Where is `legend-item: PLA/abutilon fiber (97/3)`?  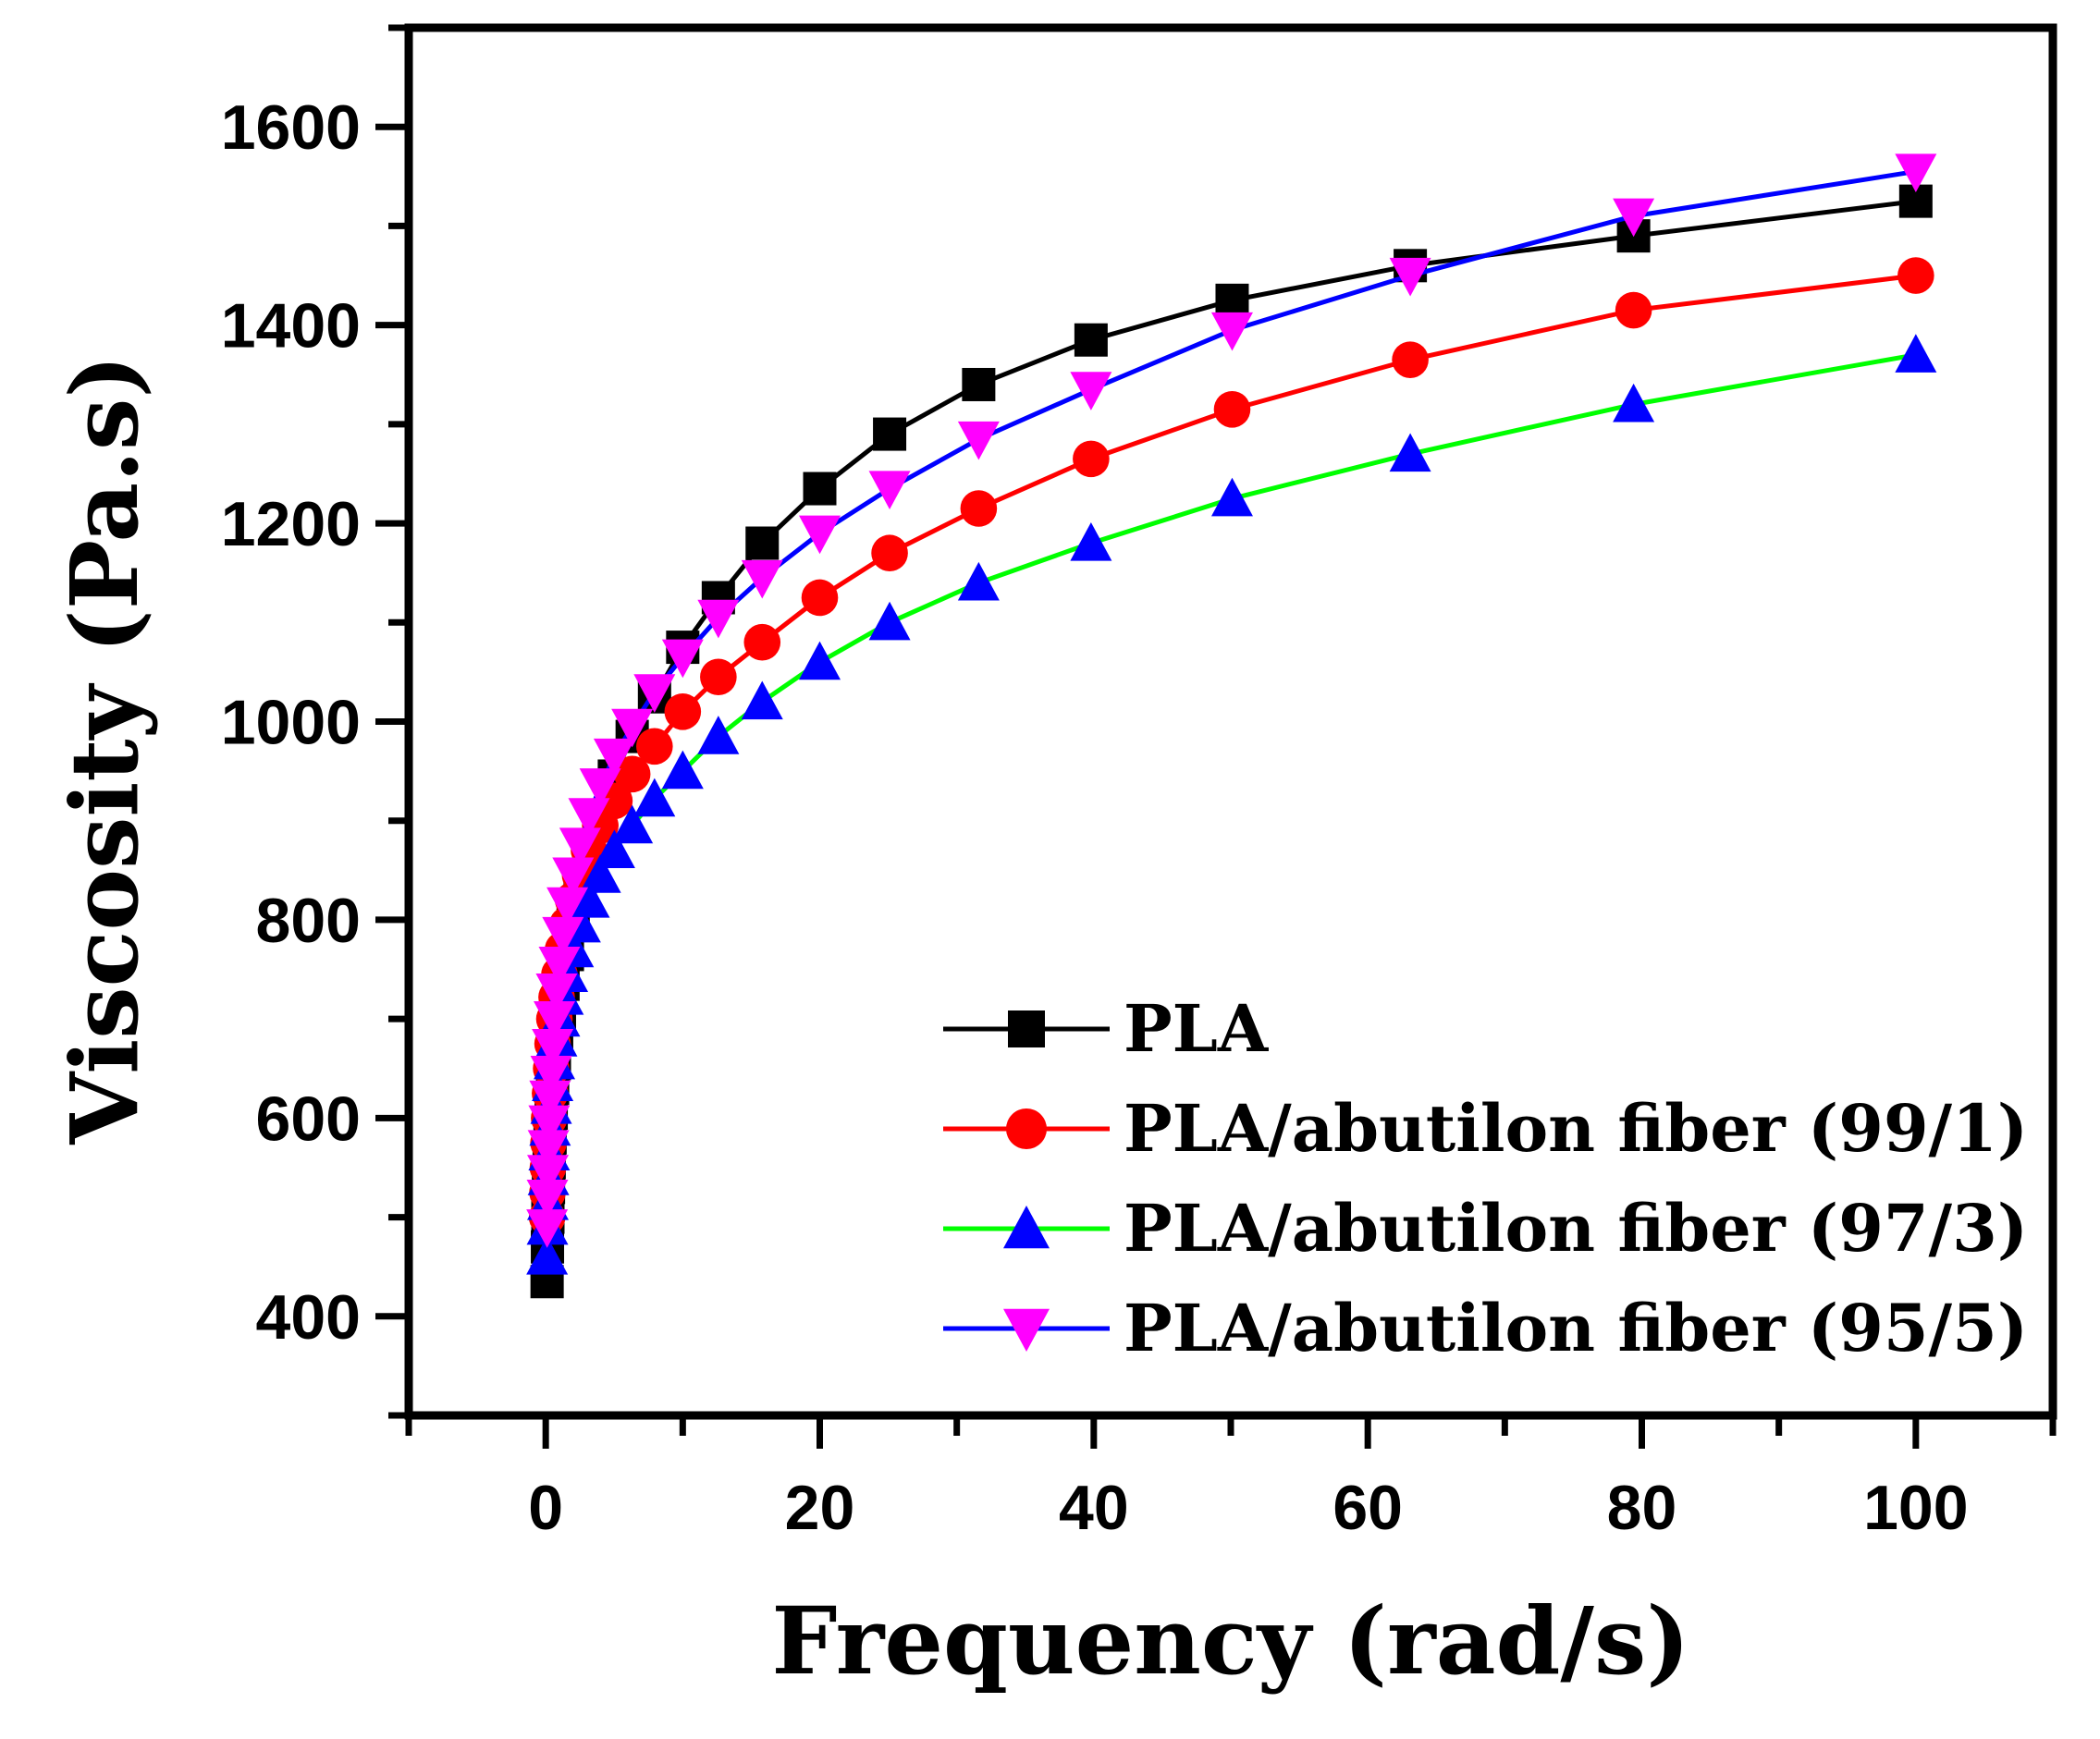 legend-item: PLA/abutilon fiber (97/3) is located at coordinates (1485, 1228).